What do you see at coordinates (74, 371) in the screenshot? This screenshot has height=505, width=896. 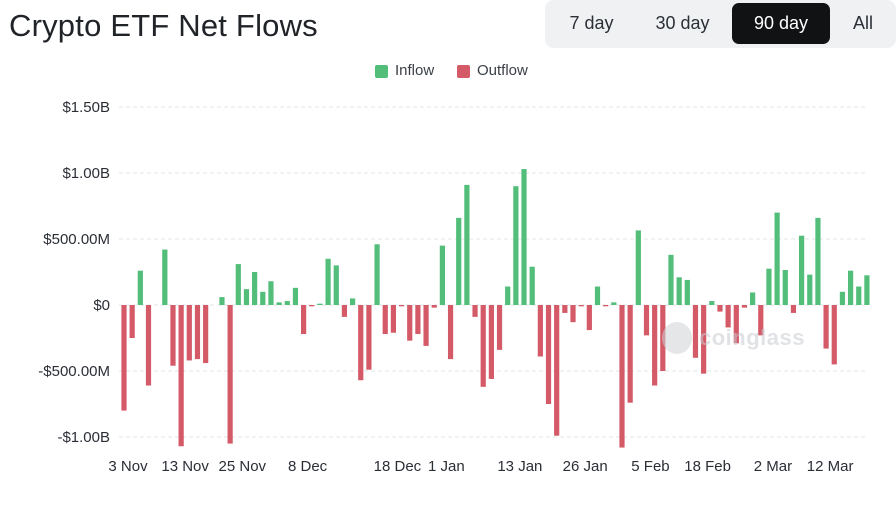 I see `y-tick-label: -$500.00M` at bounding box center [74, 371].